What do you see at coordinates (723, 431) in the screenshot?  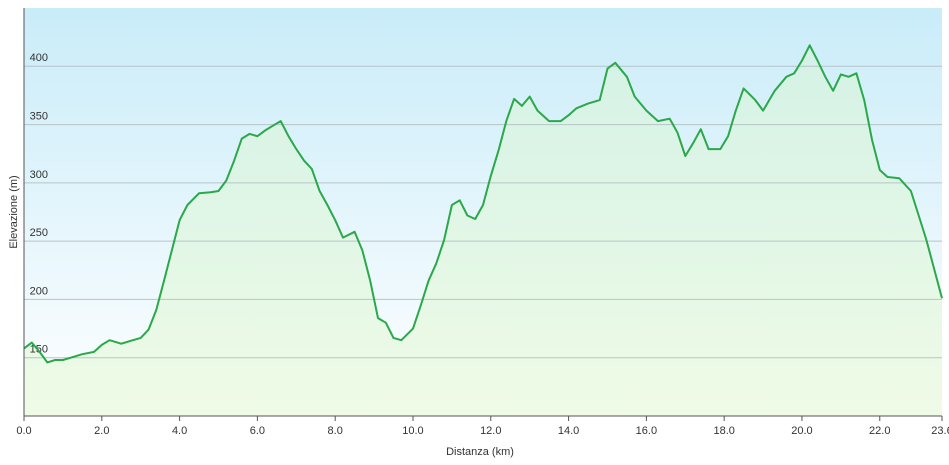 I see `x-tick-label: 18.0` at bounding box center [723, 431].